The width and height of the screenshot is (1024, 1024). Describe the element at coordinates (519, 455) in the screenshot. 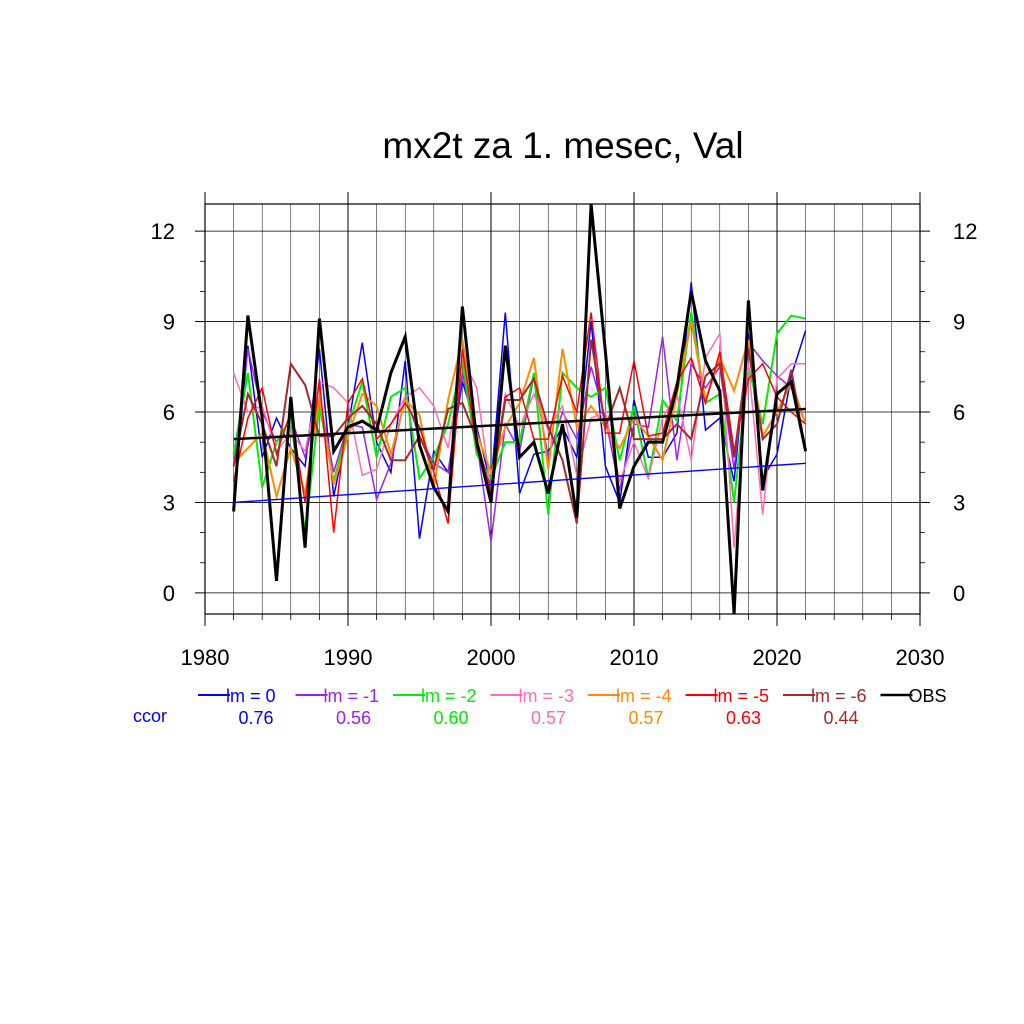

I see `trend-lines` at that location.